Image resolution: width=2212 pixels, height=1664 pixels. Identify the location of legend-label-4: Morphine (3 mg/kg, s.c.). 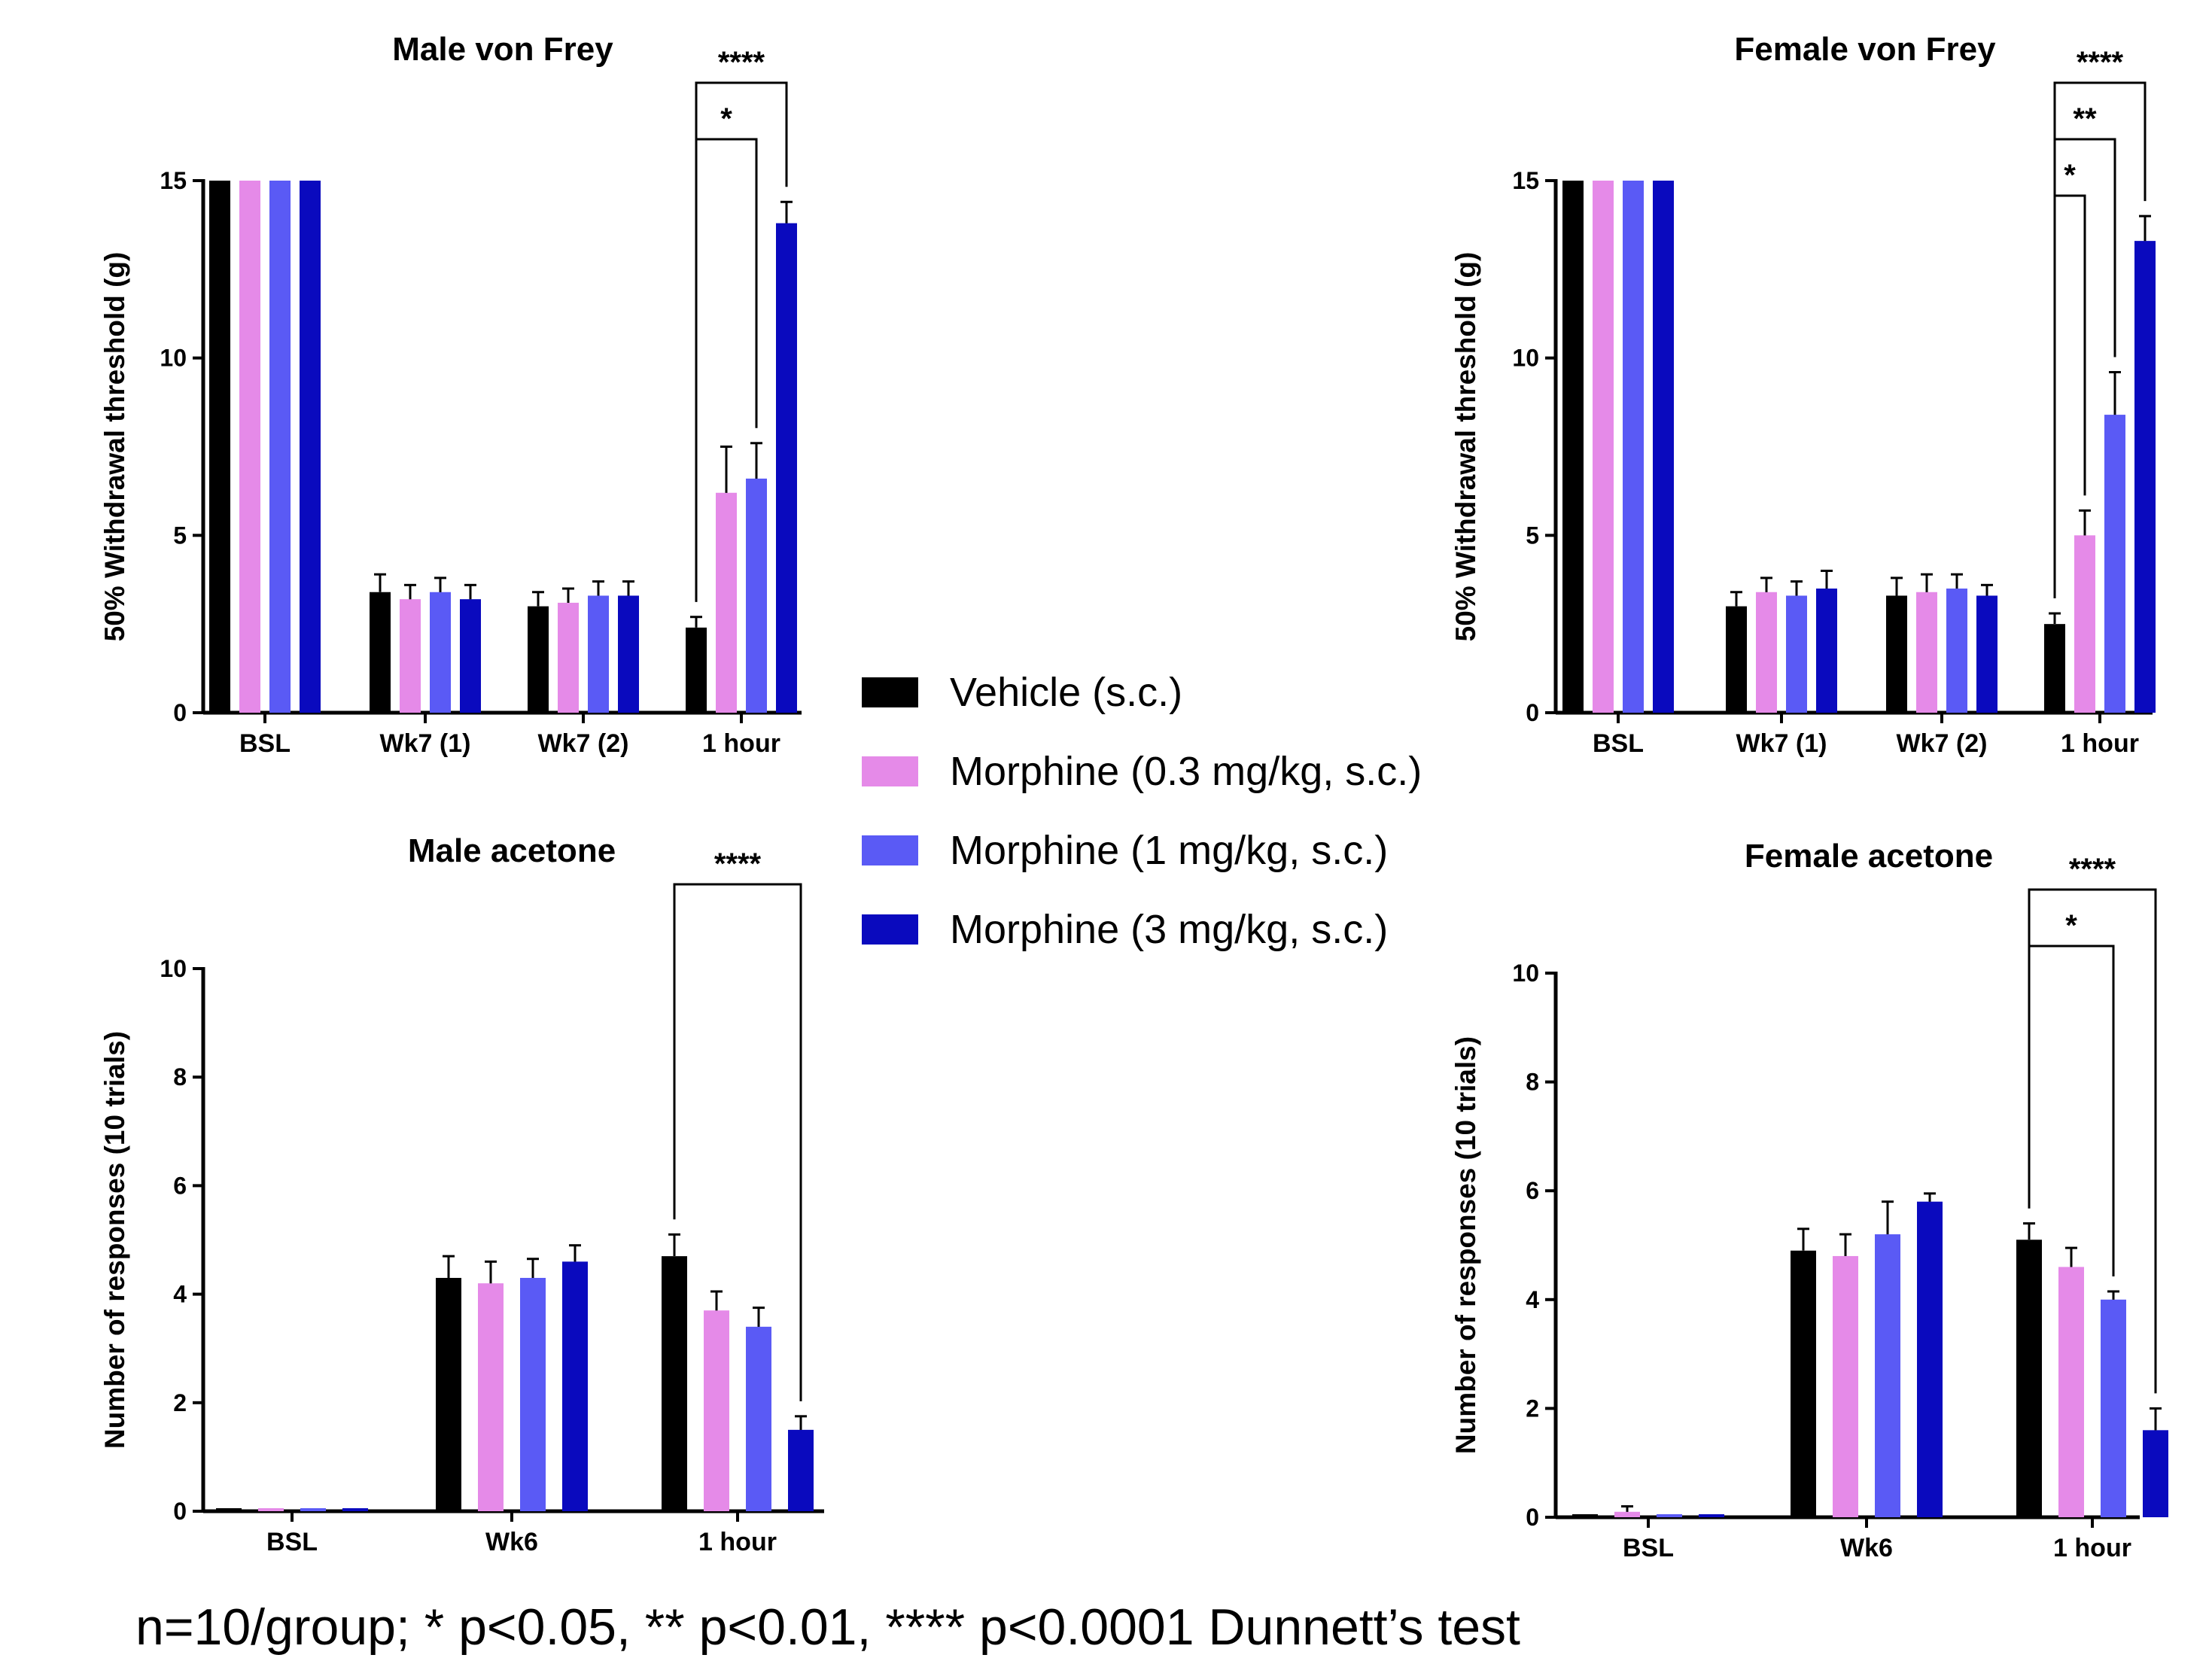
(1169, 929).